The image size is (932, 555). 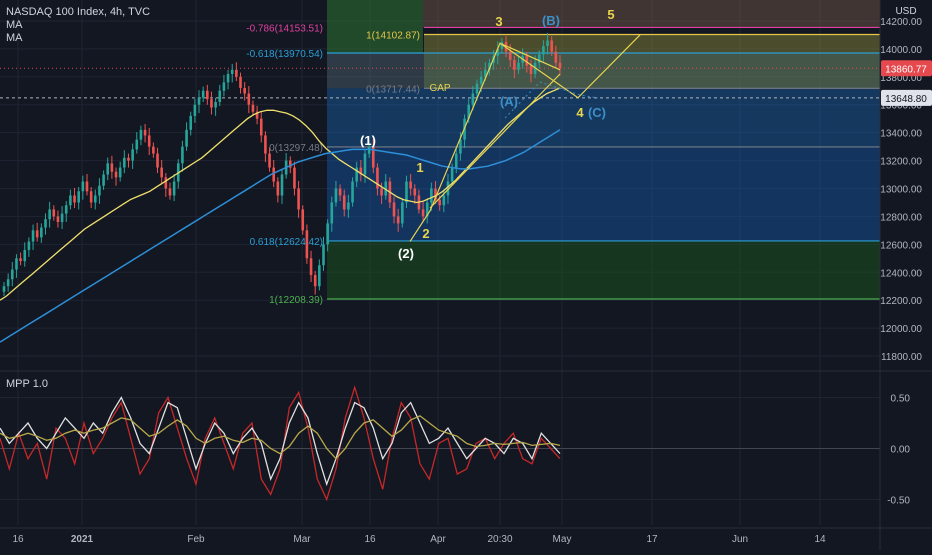 What do you see at coordinates (901, 134) in the screenshot?
I see `y-tick-label: 13400.00` at bounding box center [901, 134].